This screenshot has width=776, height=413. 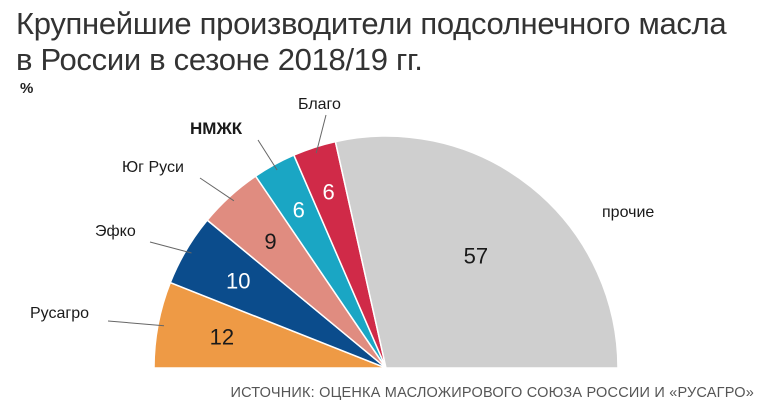 I want to click on value-label-эфко: 10, so click(x=238, y=281).